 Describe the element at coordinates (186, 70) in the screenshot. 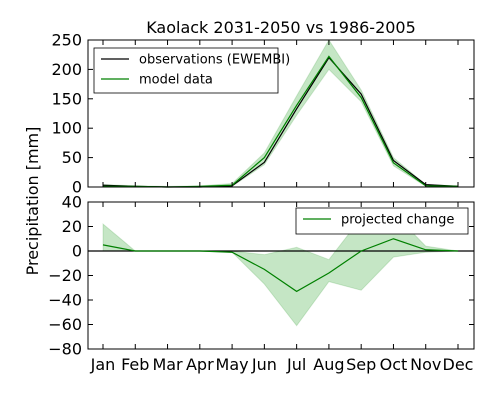

I see `panel1-legend` at that location.